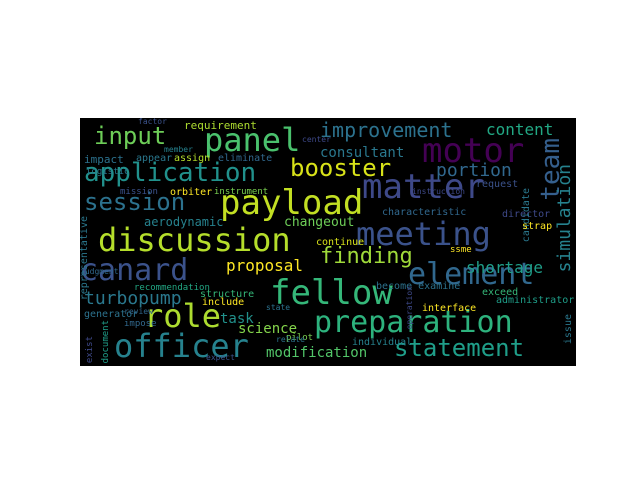 This screenshot has height=480, width=640. What do you see at coordinates (104, 159) in the screenshot?
I see `word-cloud-word: impact` at bounding box center [104, 159].